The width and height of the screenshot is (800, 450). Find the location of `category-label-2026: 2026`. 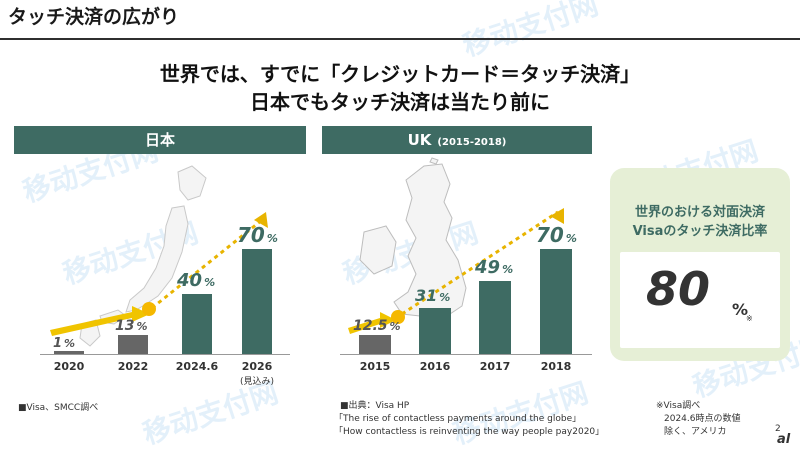

category-label-2026: 2026 is located at coordinates (257, 366).